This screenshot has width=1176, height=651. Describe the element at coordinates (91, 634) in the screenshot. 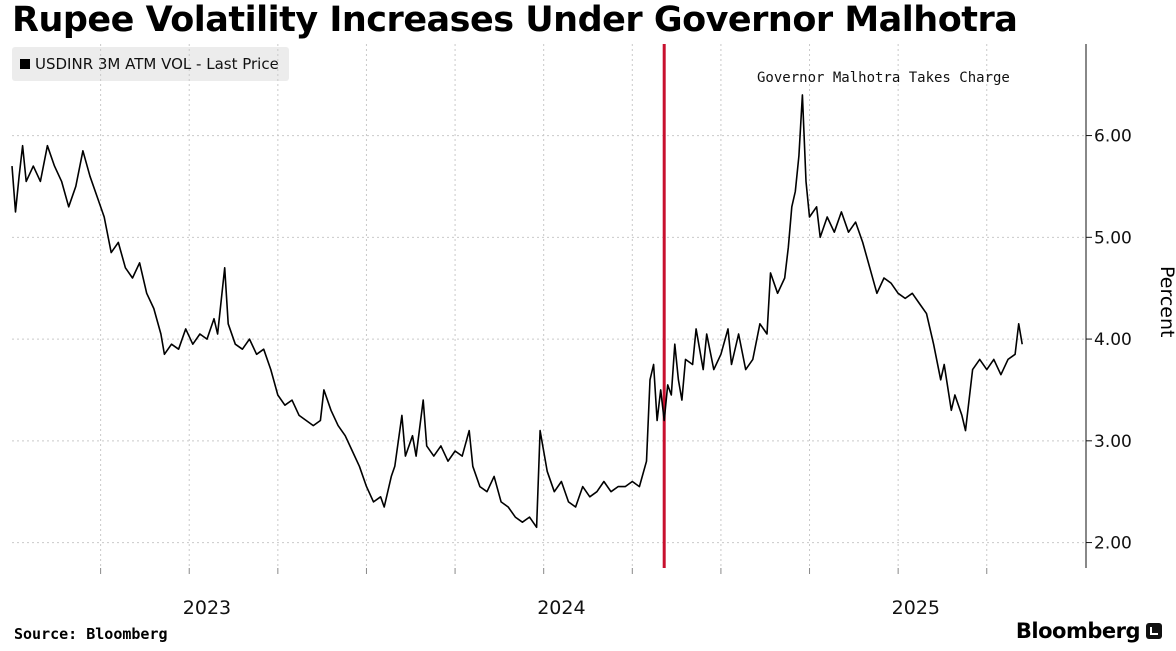

I see `source-note: Source: Bloomberg` at that location.